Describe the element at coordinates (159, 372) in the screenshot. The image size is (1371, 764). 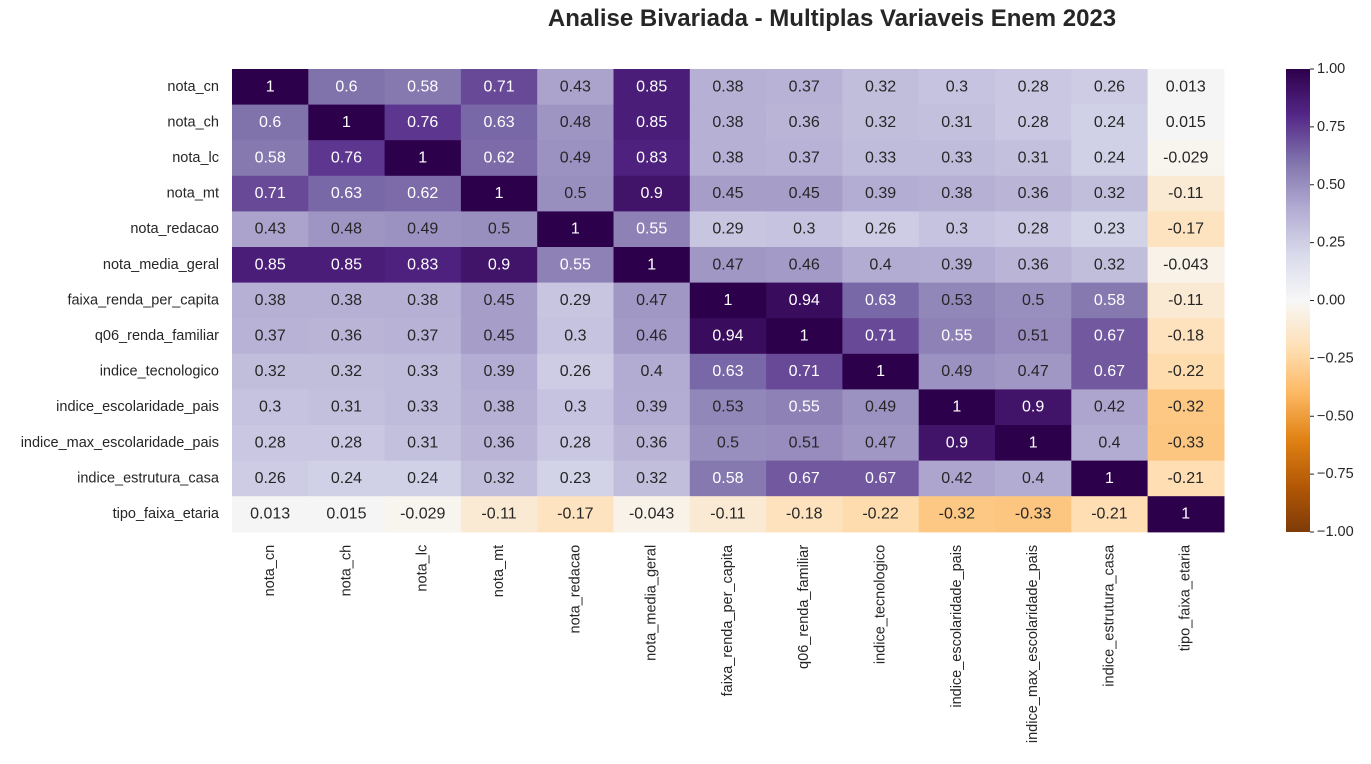
I see `y-tick-label: indice_tecnologico` at that location.